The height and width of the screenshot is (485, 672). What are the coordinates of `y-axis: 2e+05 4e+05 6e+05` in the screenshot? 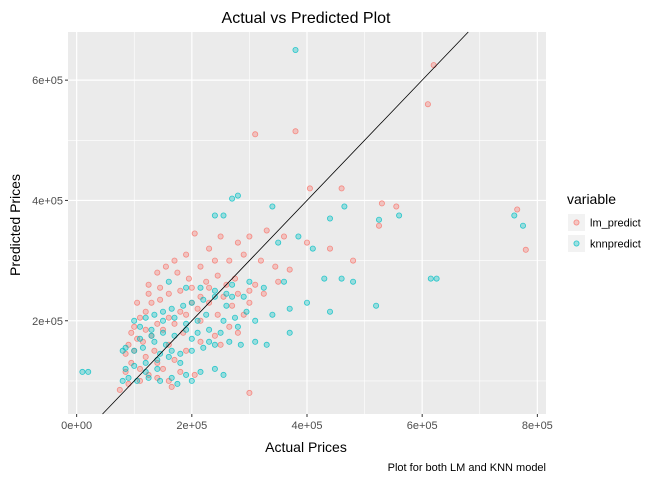 It's located at (50, 201).